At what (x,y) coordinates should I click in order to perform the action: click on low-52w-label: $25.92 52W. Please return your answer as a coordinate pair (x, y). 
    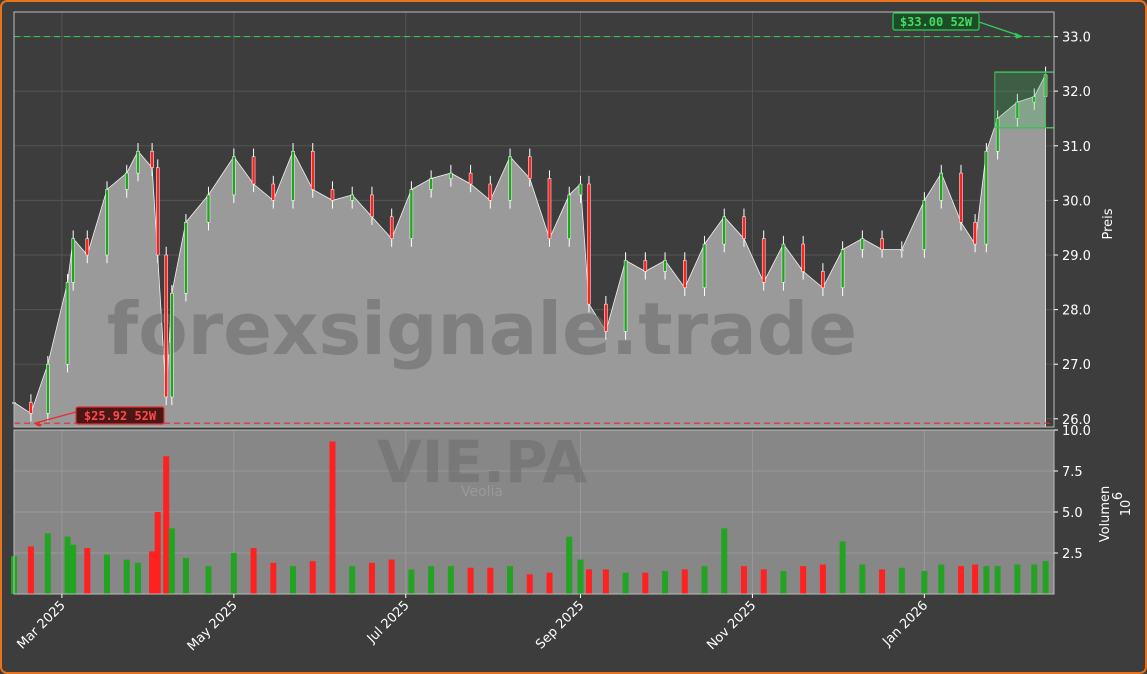
    Looking at the image, I should click on (120, 416).